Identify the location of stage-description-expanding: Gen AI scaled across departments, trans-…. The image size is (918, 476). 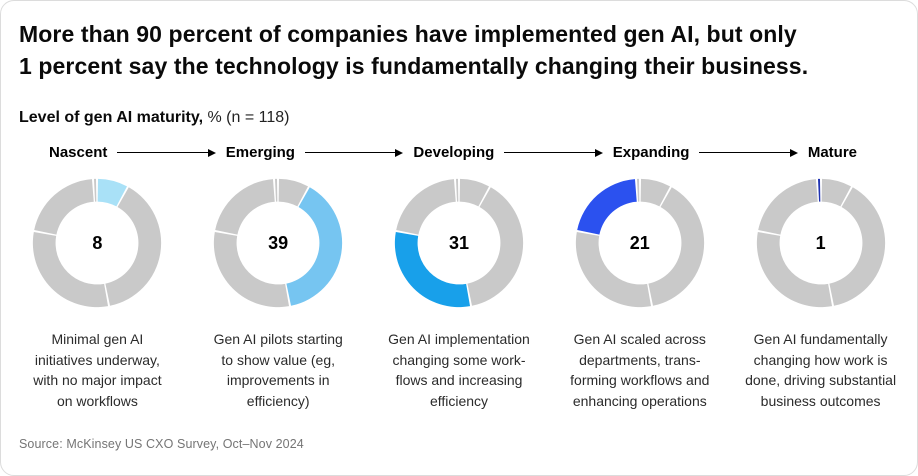
(640, 370).